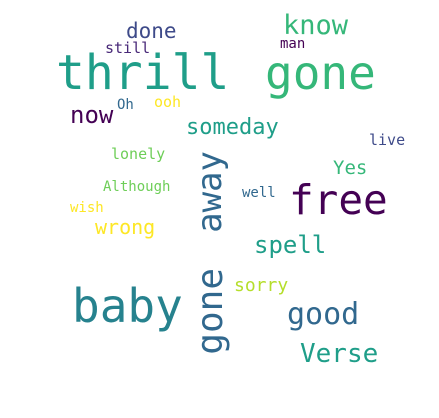 This screenshot has height=418, width=439. Describe the element at coordinates (168, 102) in the screenshot. I see `word-ooh: ooh` at that location.